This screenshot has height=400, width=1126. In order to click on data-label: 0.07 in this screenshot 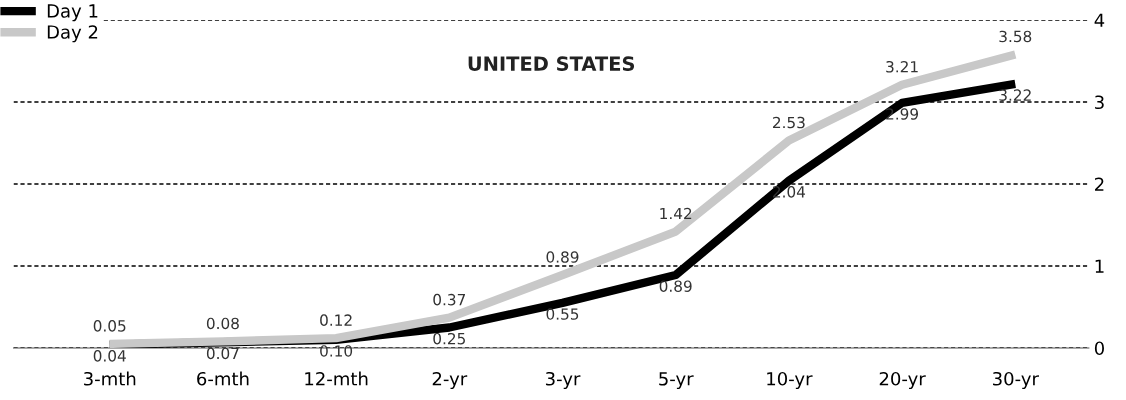, I will do `click(222, 353)`.